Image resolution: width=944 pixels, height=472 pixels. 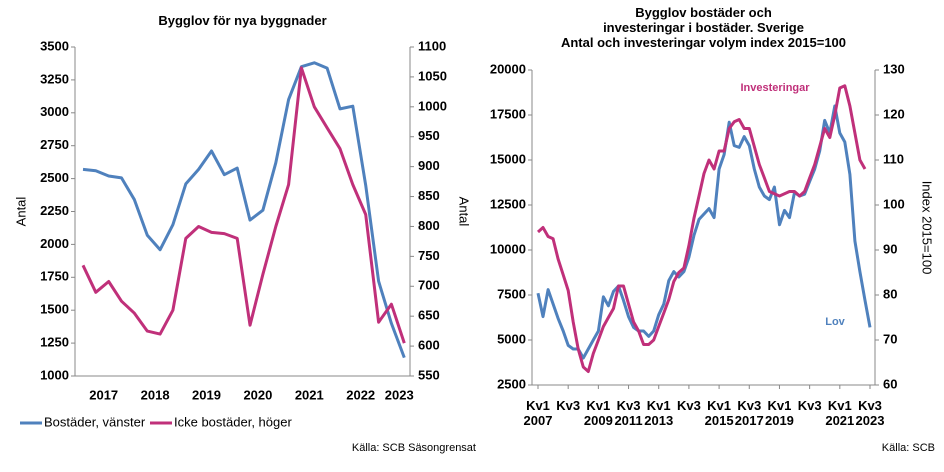 What do you see at coordinates (927, 228) in the screenshot?
I see `y2-axis-label: Index 2015=100` at bounding box center [927, 228].